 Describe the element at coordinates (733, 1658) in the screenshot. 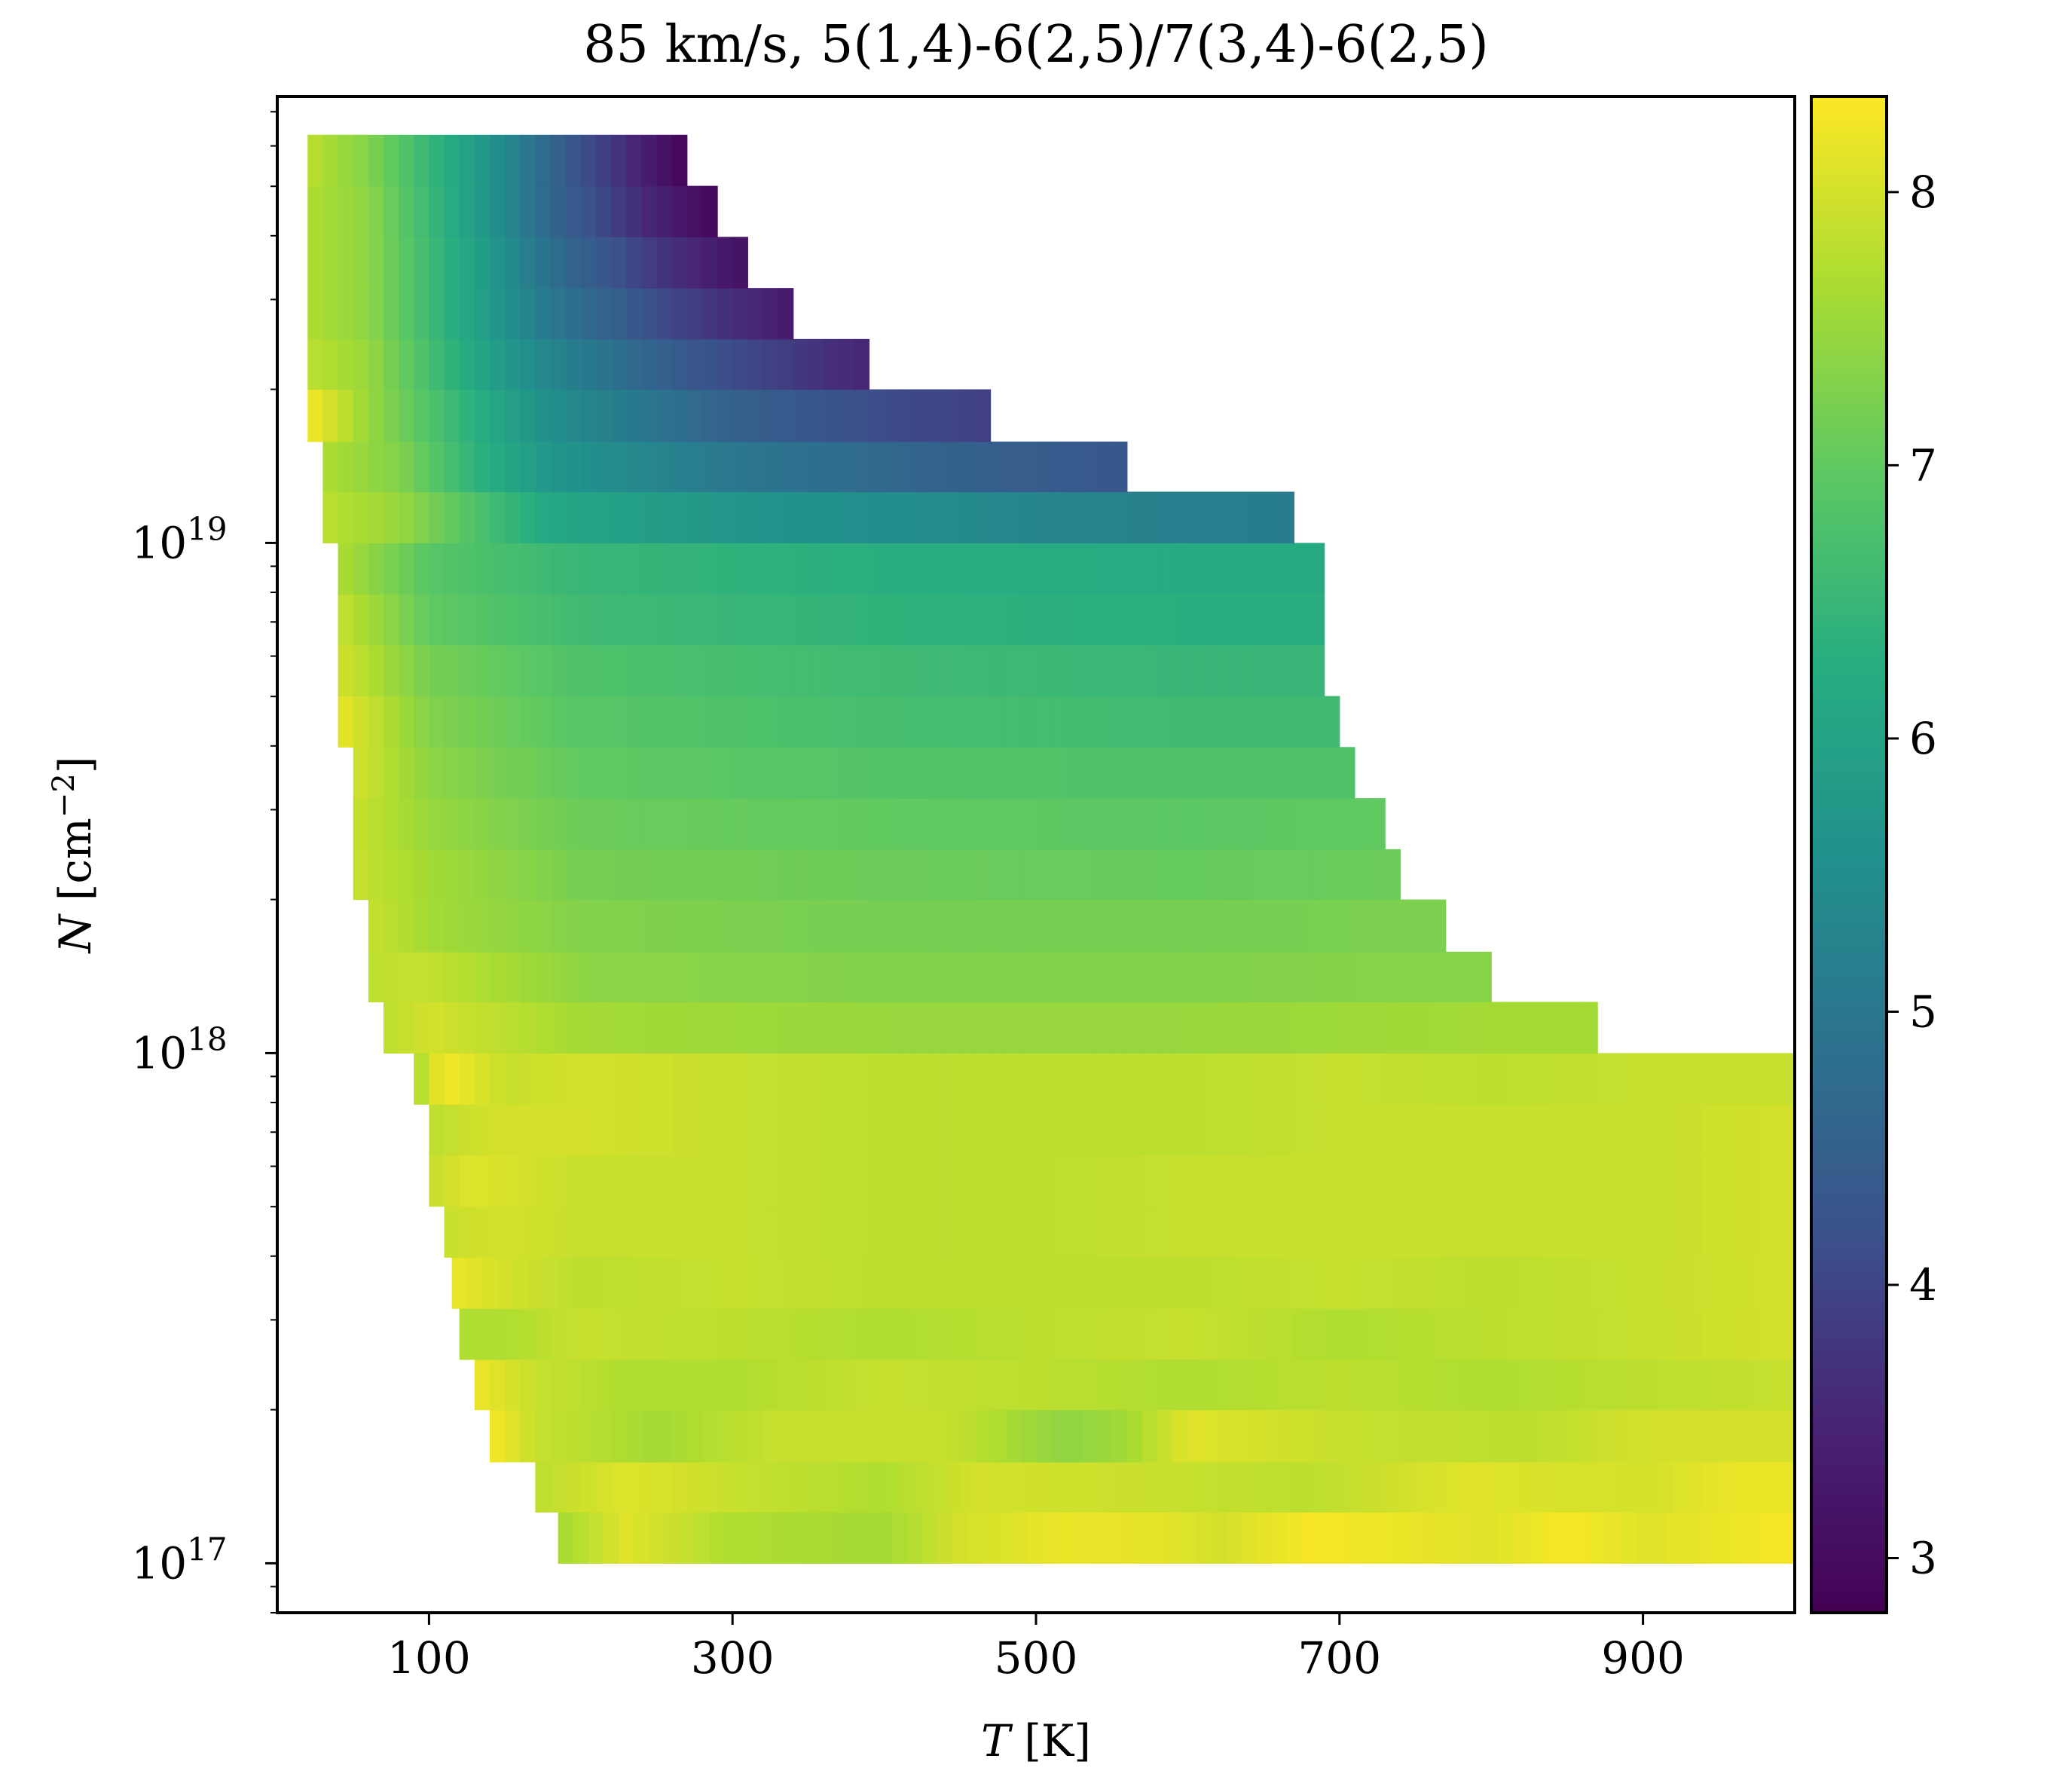

I see `x-tick-label: 300` at that location.